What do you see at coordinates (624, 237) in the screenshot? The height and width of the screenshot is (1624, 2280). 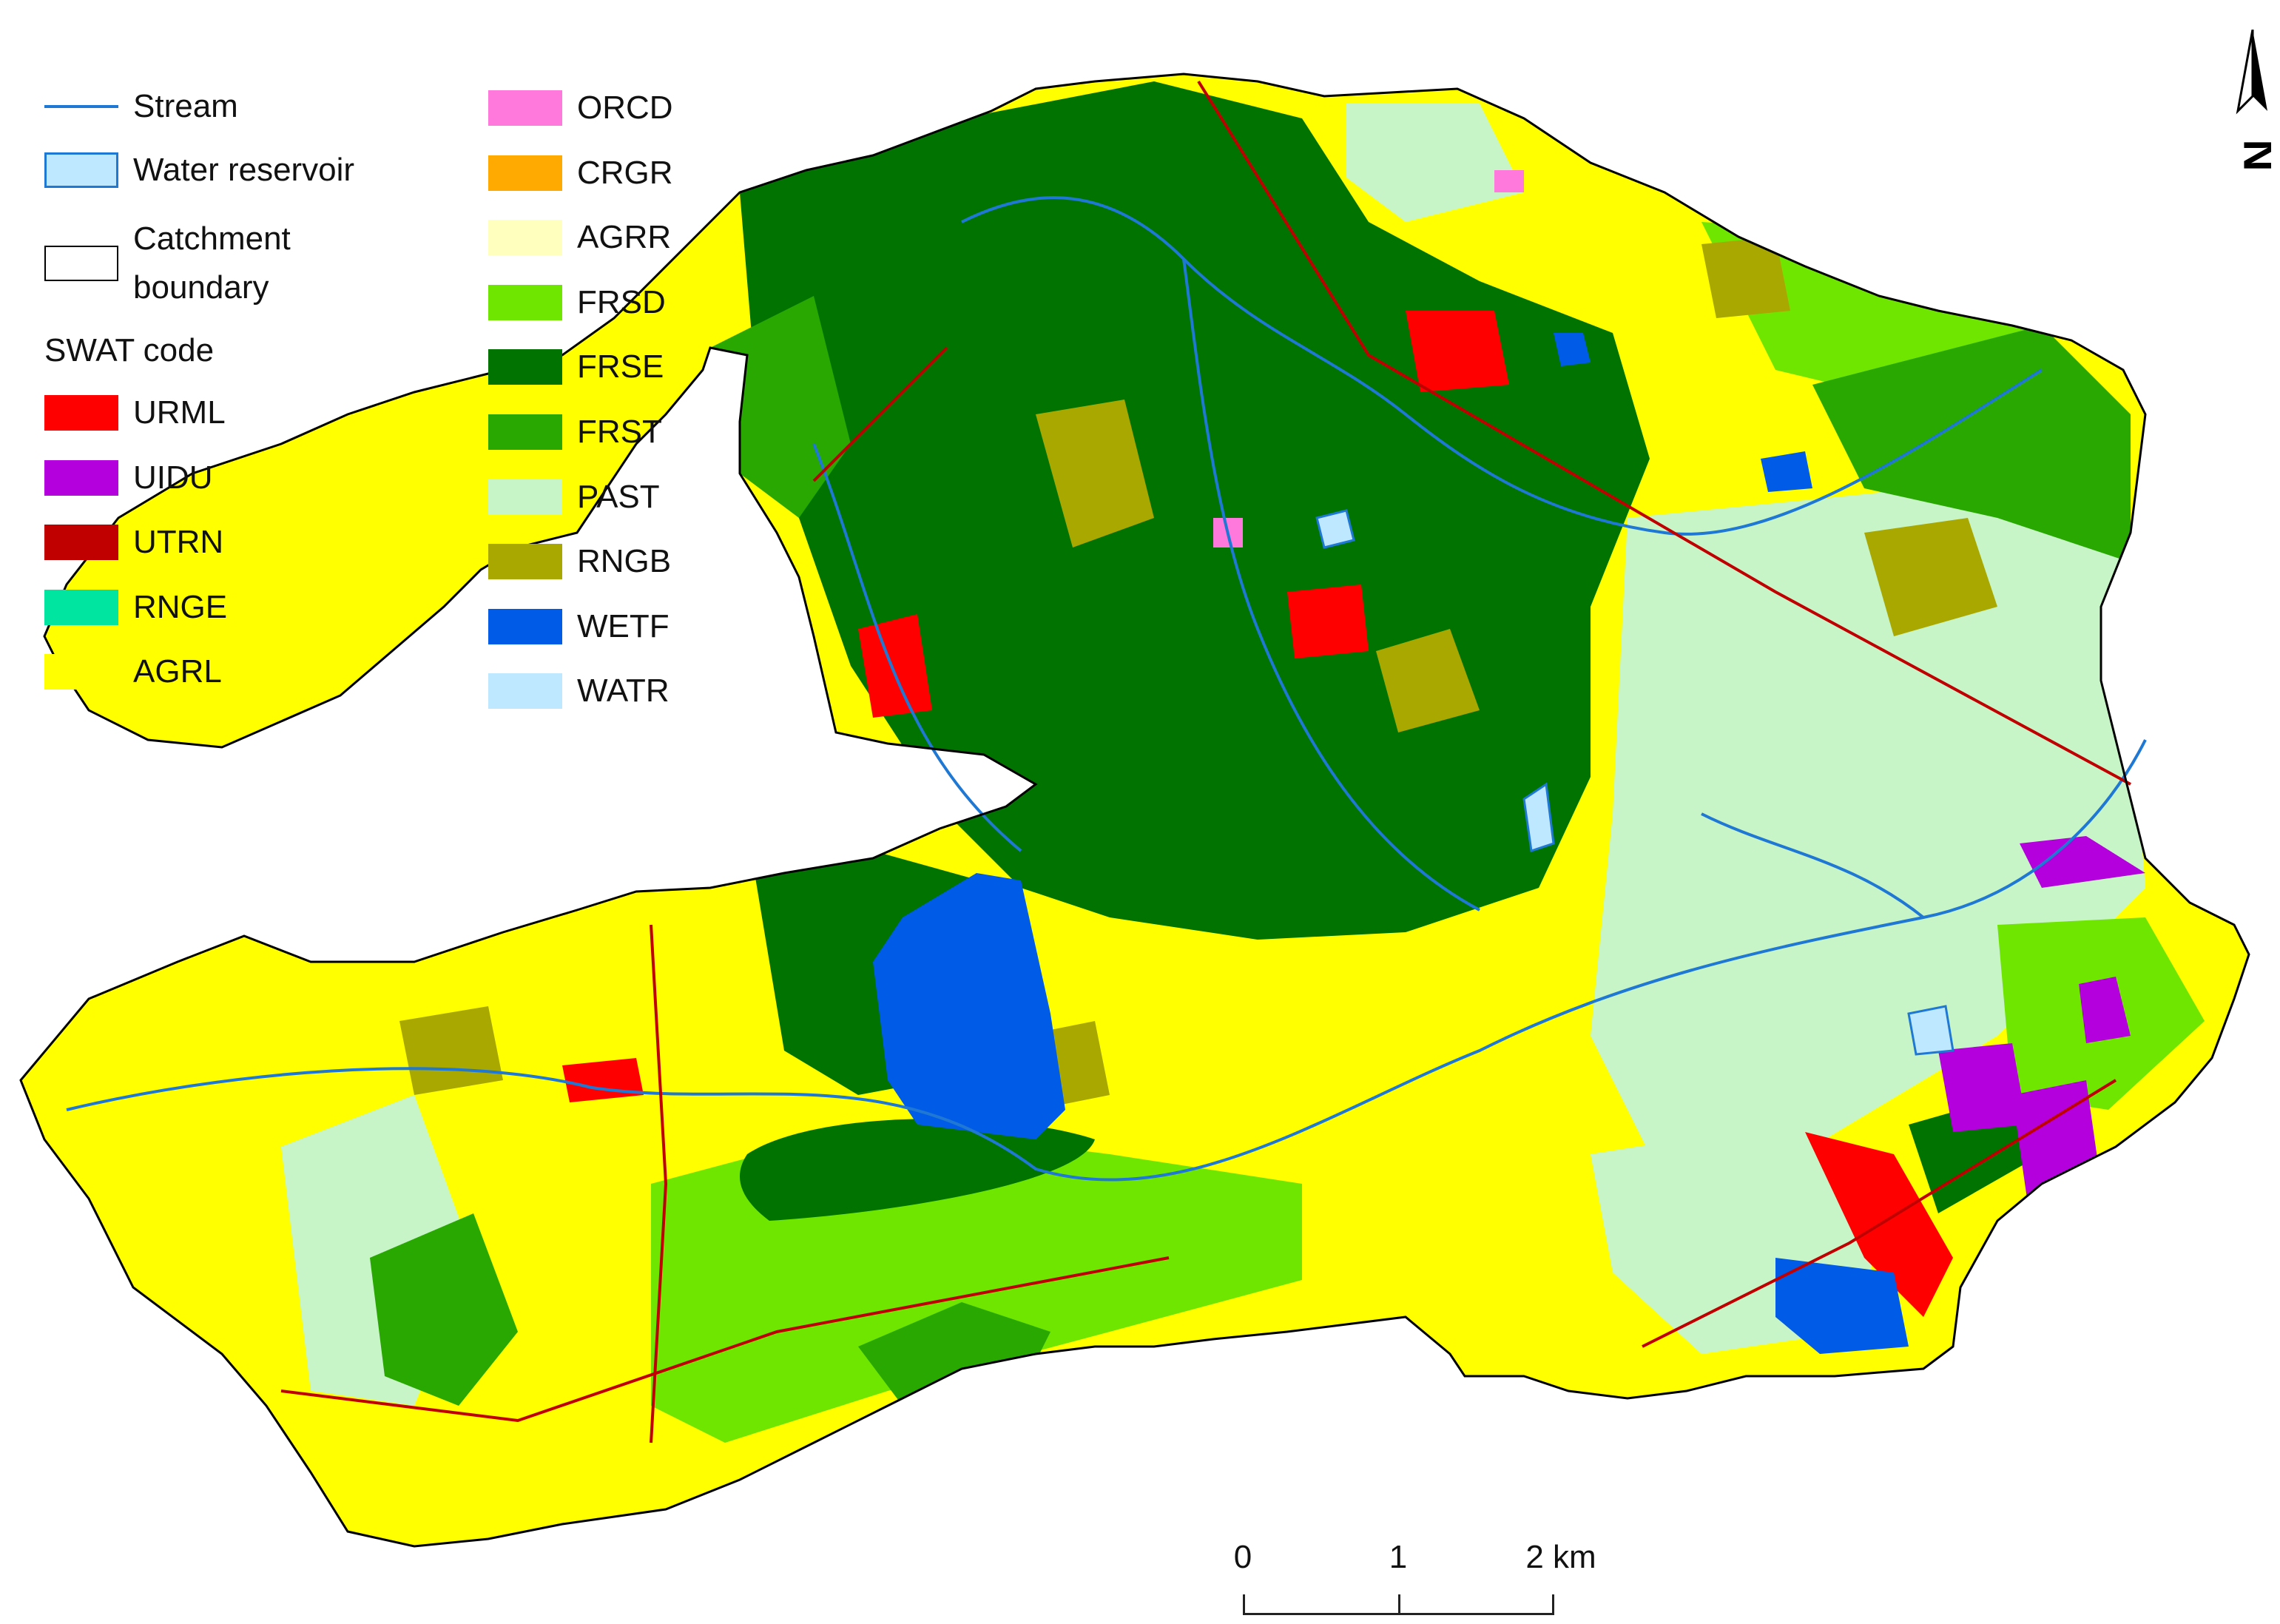 I see `legend-label-agrr: AGRR` at bounding box center [624, 237].